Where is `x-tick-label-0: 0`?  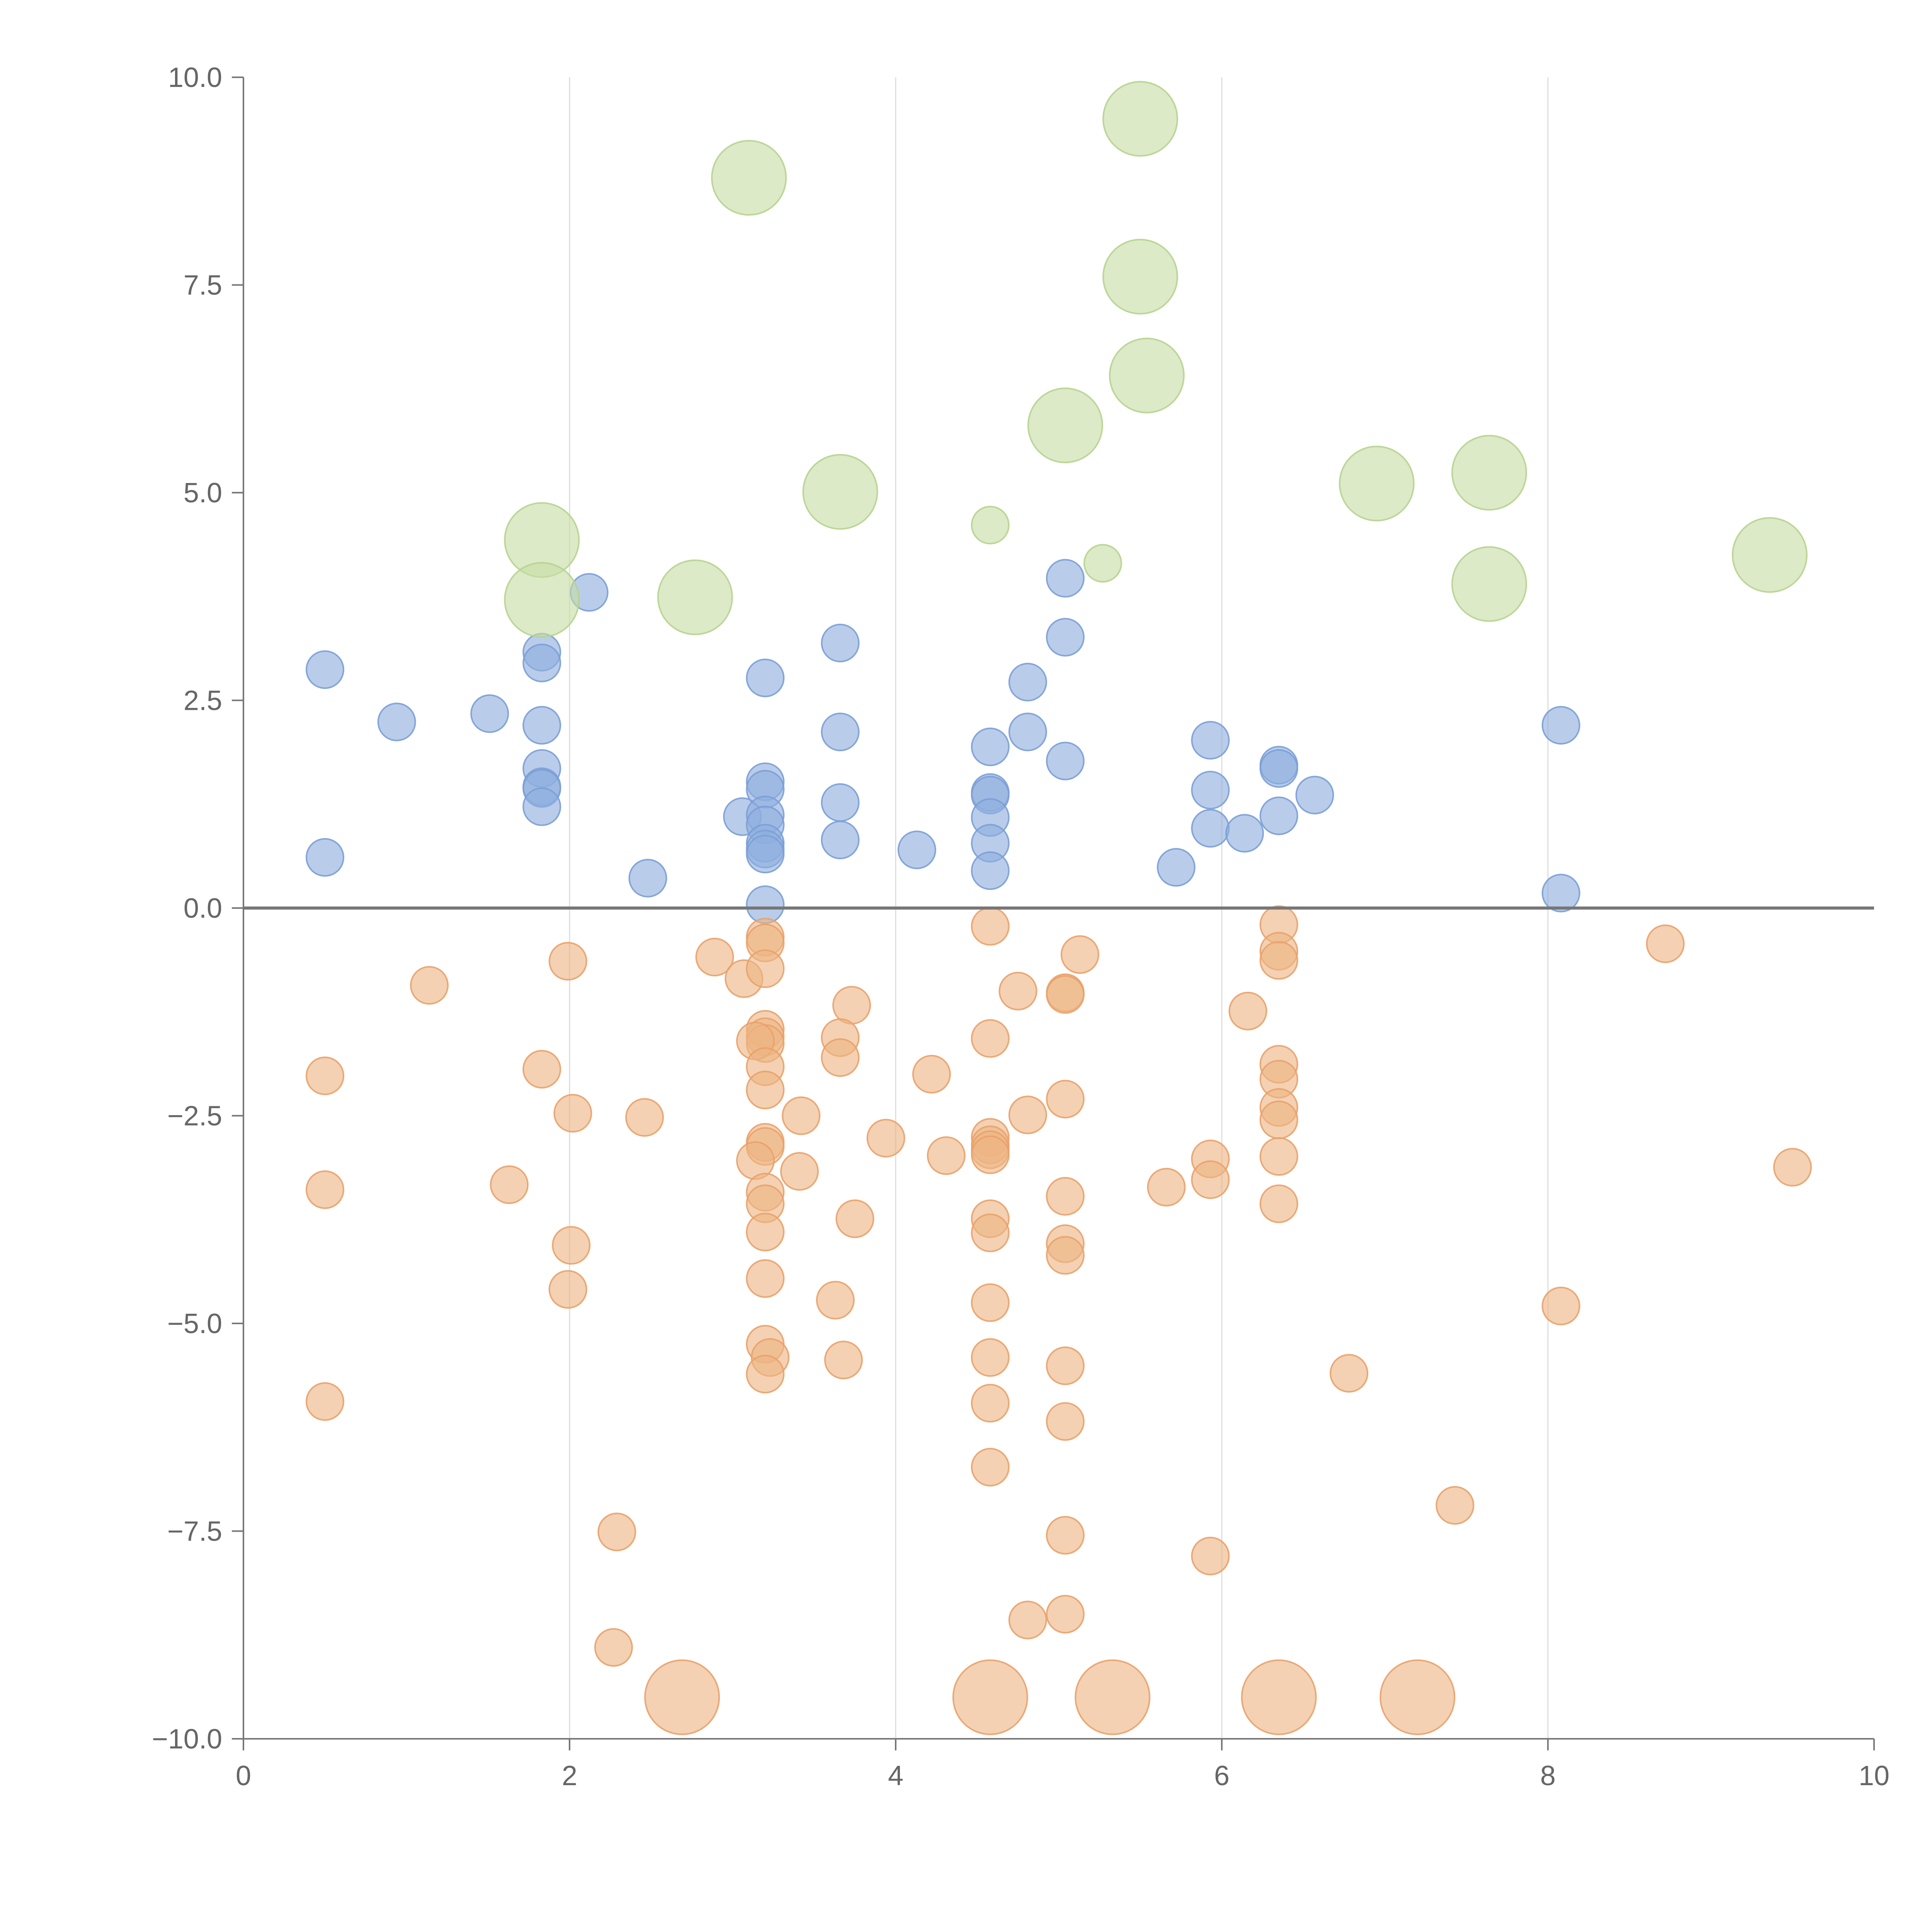 x-tick-label-0: 0 is located at coordinates (244, 1775).